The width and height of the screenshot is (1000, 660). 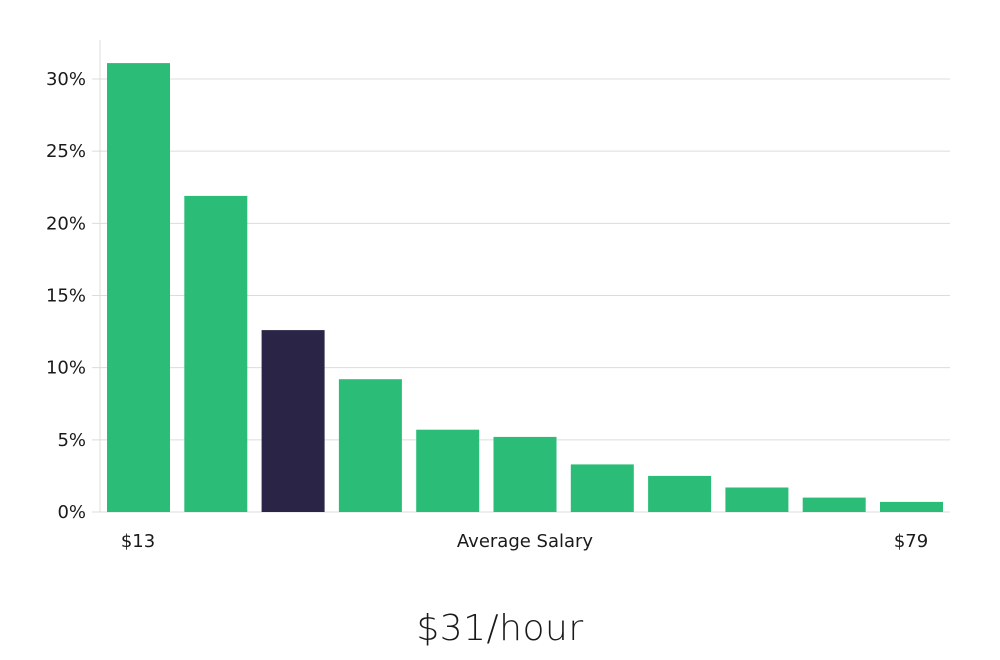 I want to click on y-axis-ticks: 0% 5% 10% 15% 20% 25% 30%, so click(x=66, y=296).